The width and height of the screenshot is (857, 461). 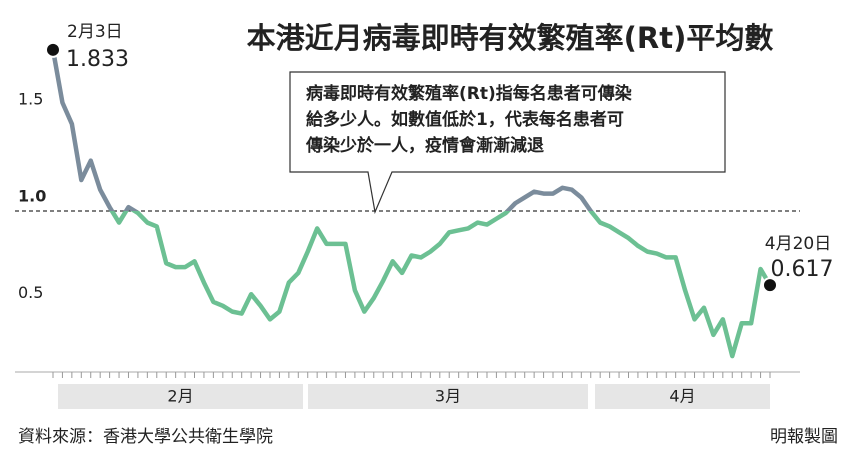 What do you see at coordinates (510, 38) in the screenshot?
I see `chart-title: 本港近月病毒即時有效繁殖率(Rt)平均數` at bounding box center [510, 38].